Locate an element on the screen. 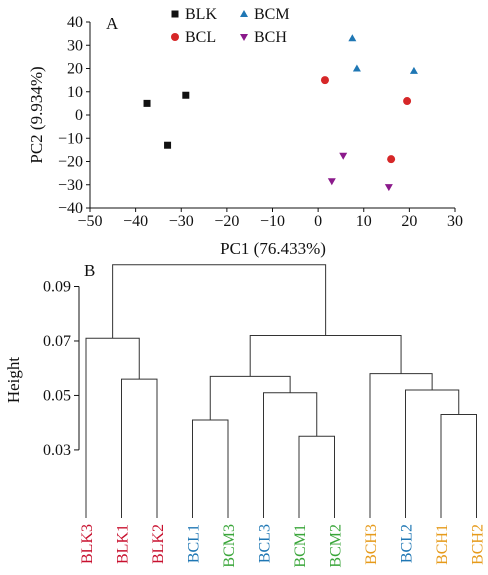  x-tick-label: −50 is located at coordinates (89, 221).